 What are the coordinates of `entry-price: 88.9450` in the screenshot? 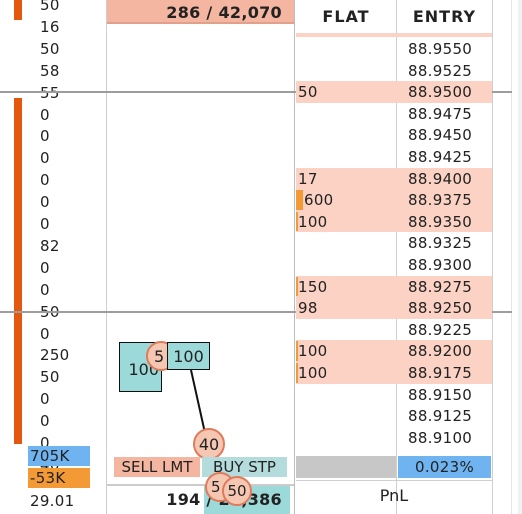 It's located at (440, 135).